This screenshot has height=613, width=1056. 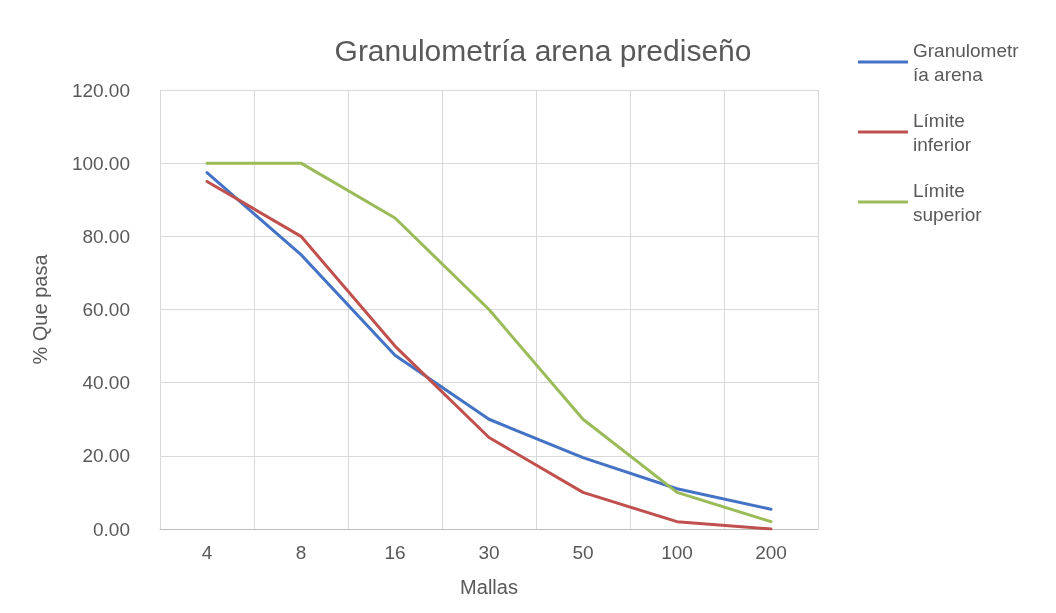 What do you see at coordinates (583, 552) in the screenshot?
I see `x-tick-label: 50` at bounding box center [583, 552].